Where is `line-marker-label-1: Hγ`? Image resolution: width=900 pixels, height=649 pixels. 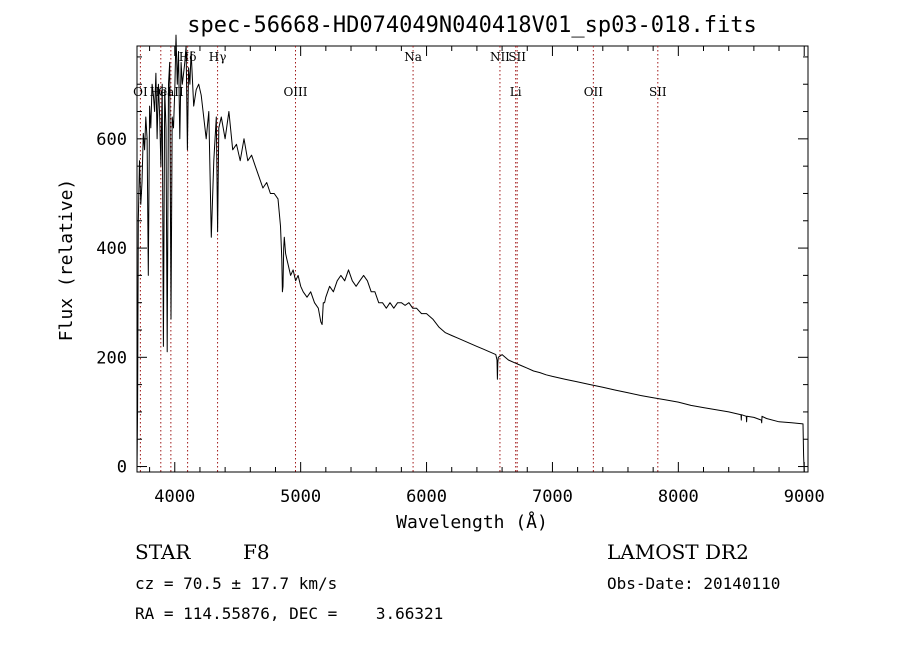
line-marker-label-1: Hγ is located at coordinates (218, 57).